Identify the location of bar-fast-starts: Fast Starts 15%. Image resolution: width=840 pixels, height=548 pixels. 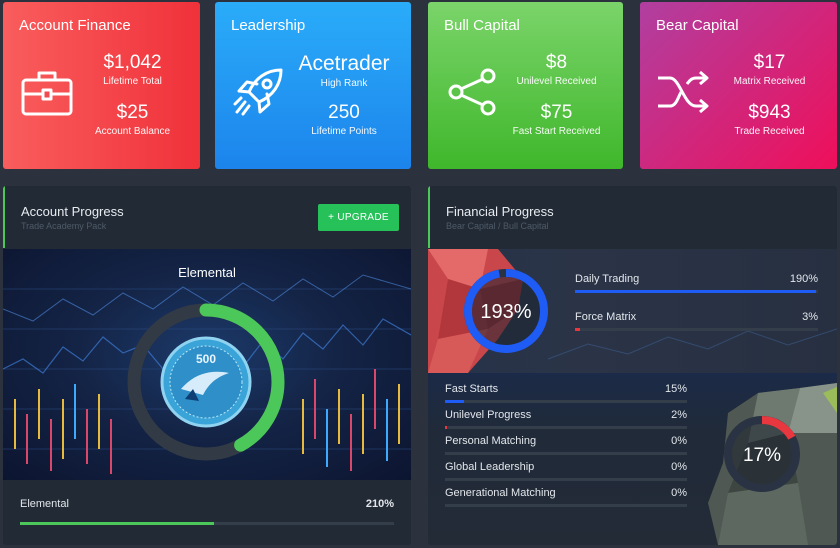
(566, 394).